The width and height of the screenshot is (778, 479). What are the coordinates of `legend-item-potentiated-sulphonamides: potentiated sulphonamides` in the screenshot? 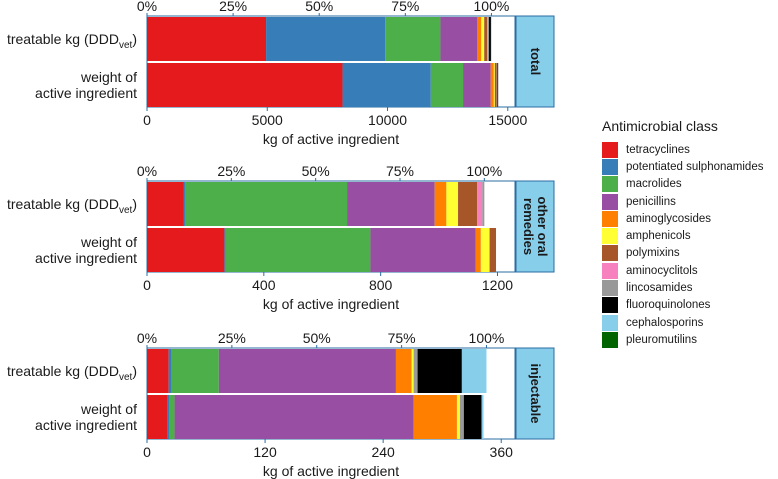 It's located at (682, 166).